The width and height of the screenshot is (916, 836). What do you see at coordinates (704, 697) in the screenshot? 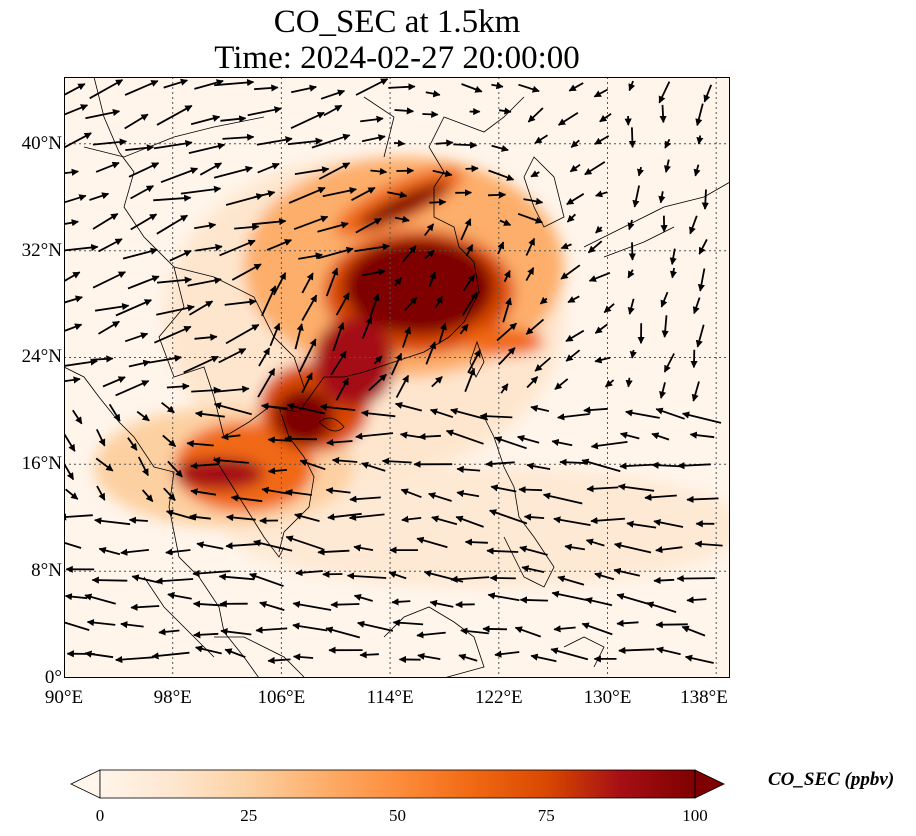
I see `lon-tick-138: 138°E` at bounding box center [704, 697].